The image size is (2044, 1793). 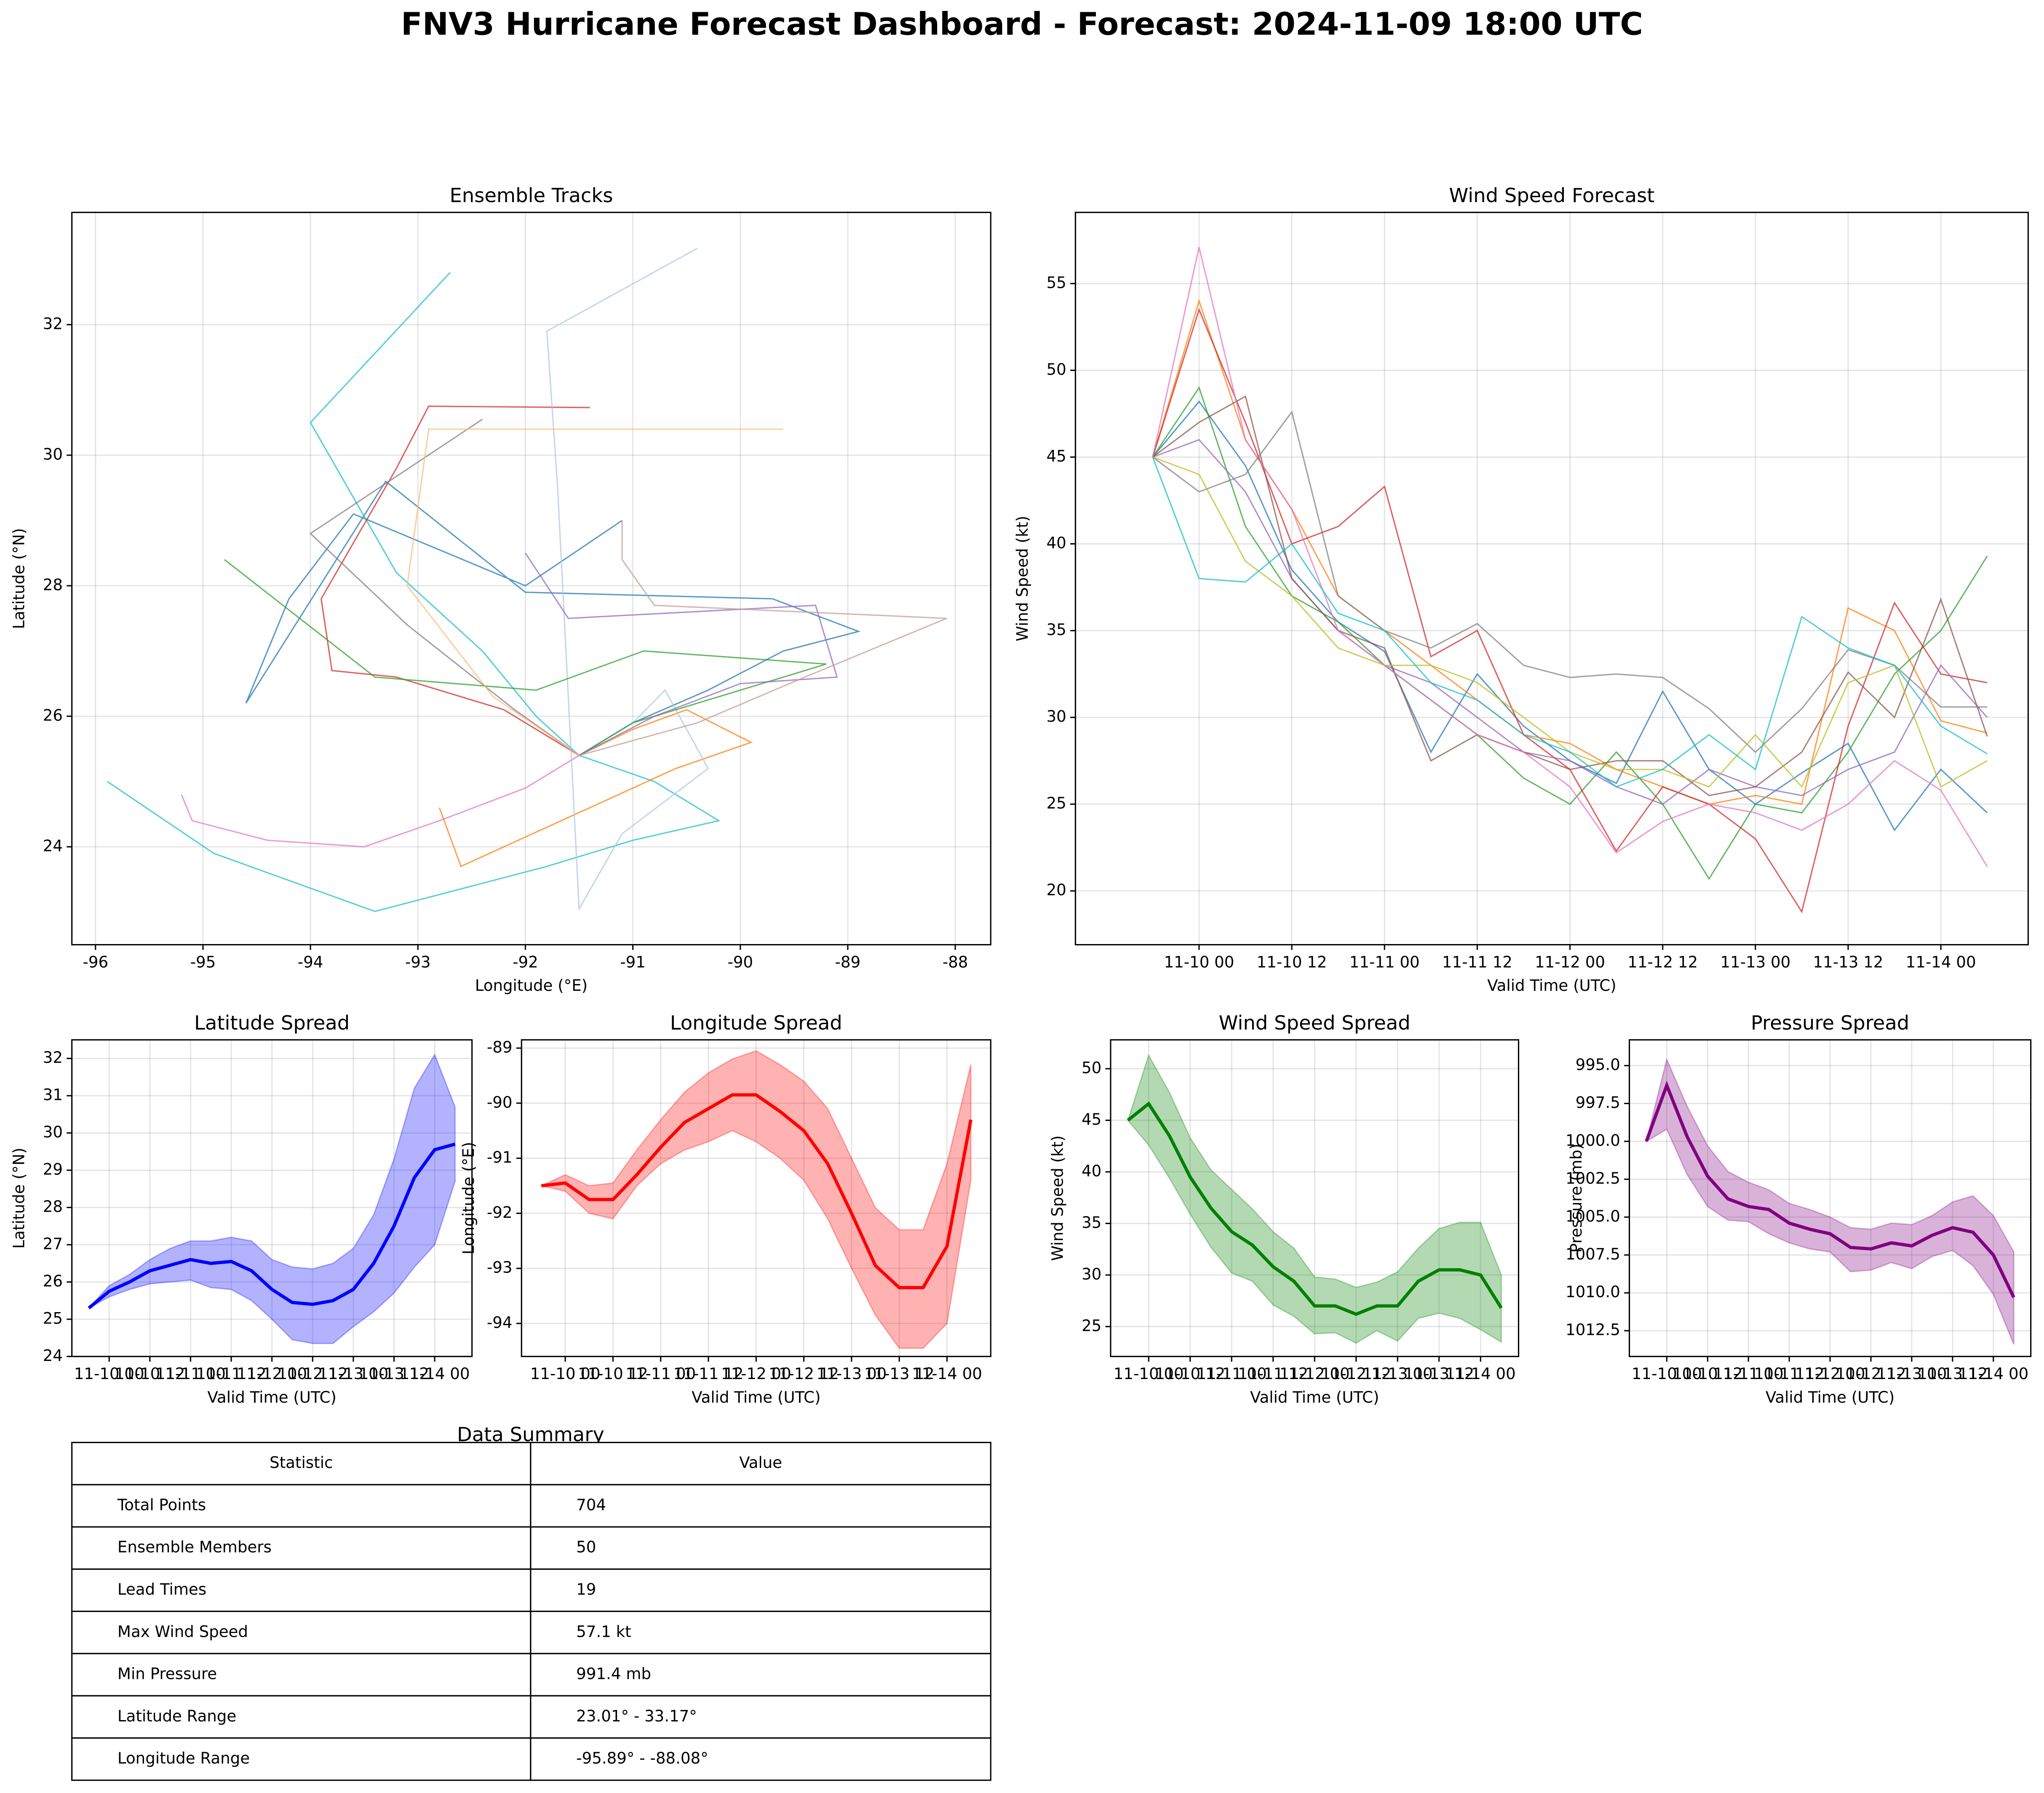 I want to click on y-tick-label: 24, so click(x=53, y=846).